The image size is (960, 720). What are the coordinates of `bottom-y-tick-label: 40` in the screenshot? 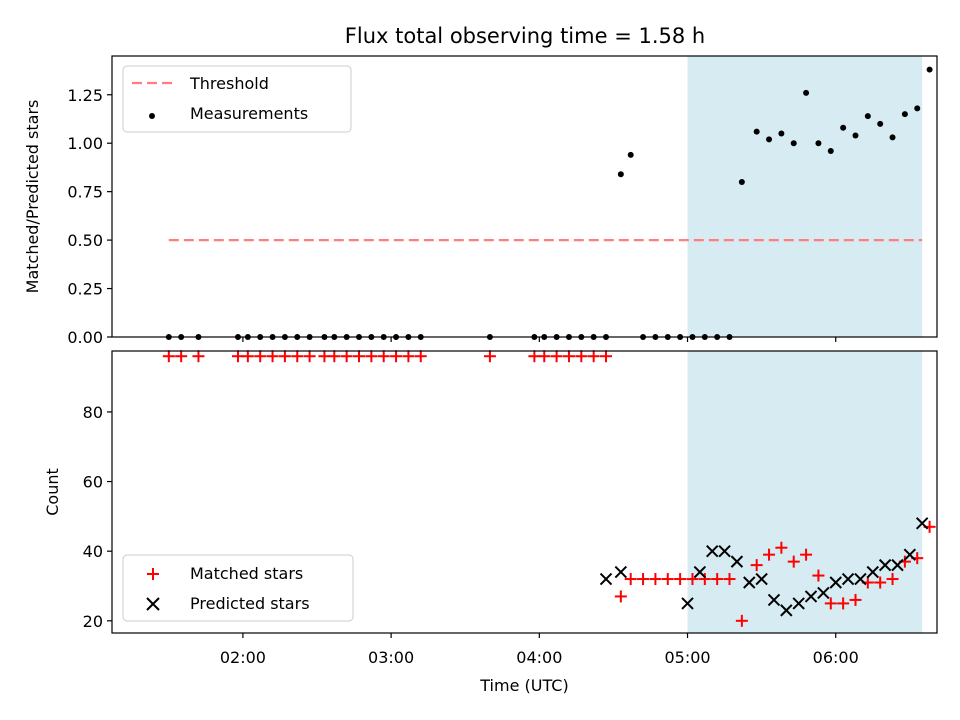 It's located at (93, 551).